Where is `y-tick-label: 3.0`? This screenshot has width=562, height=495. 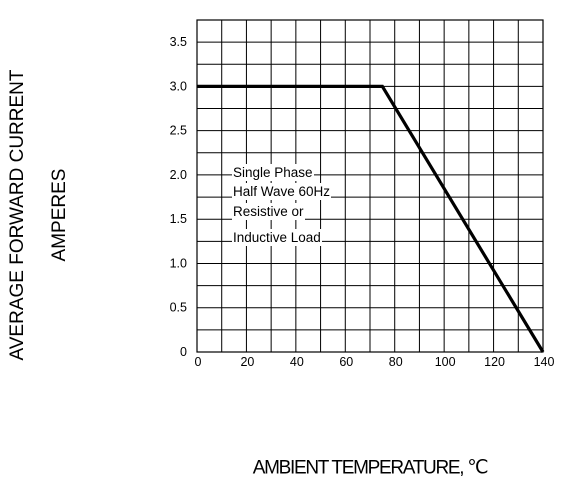
y-tick-label: 3.0 is located at coordinates (178, 86).